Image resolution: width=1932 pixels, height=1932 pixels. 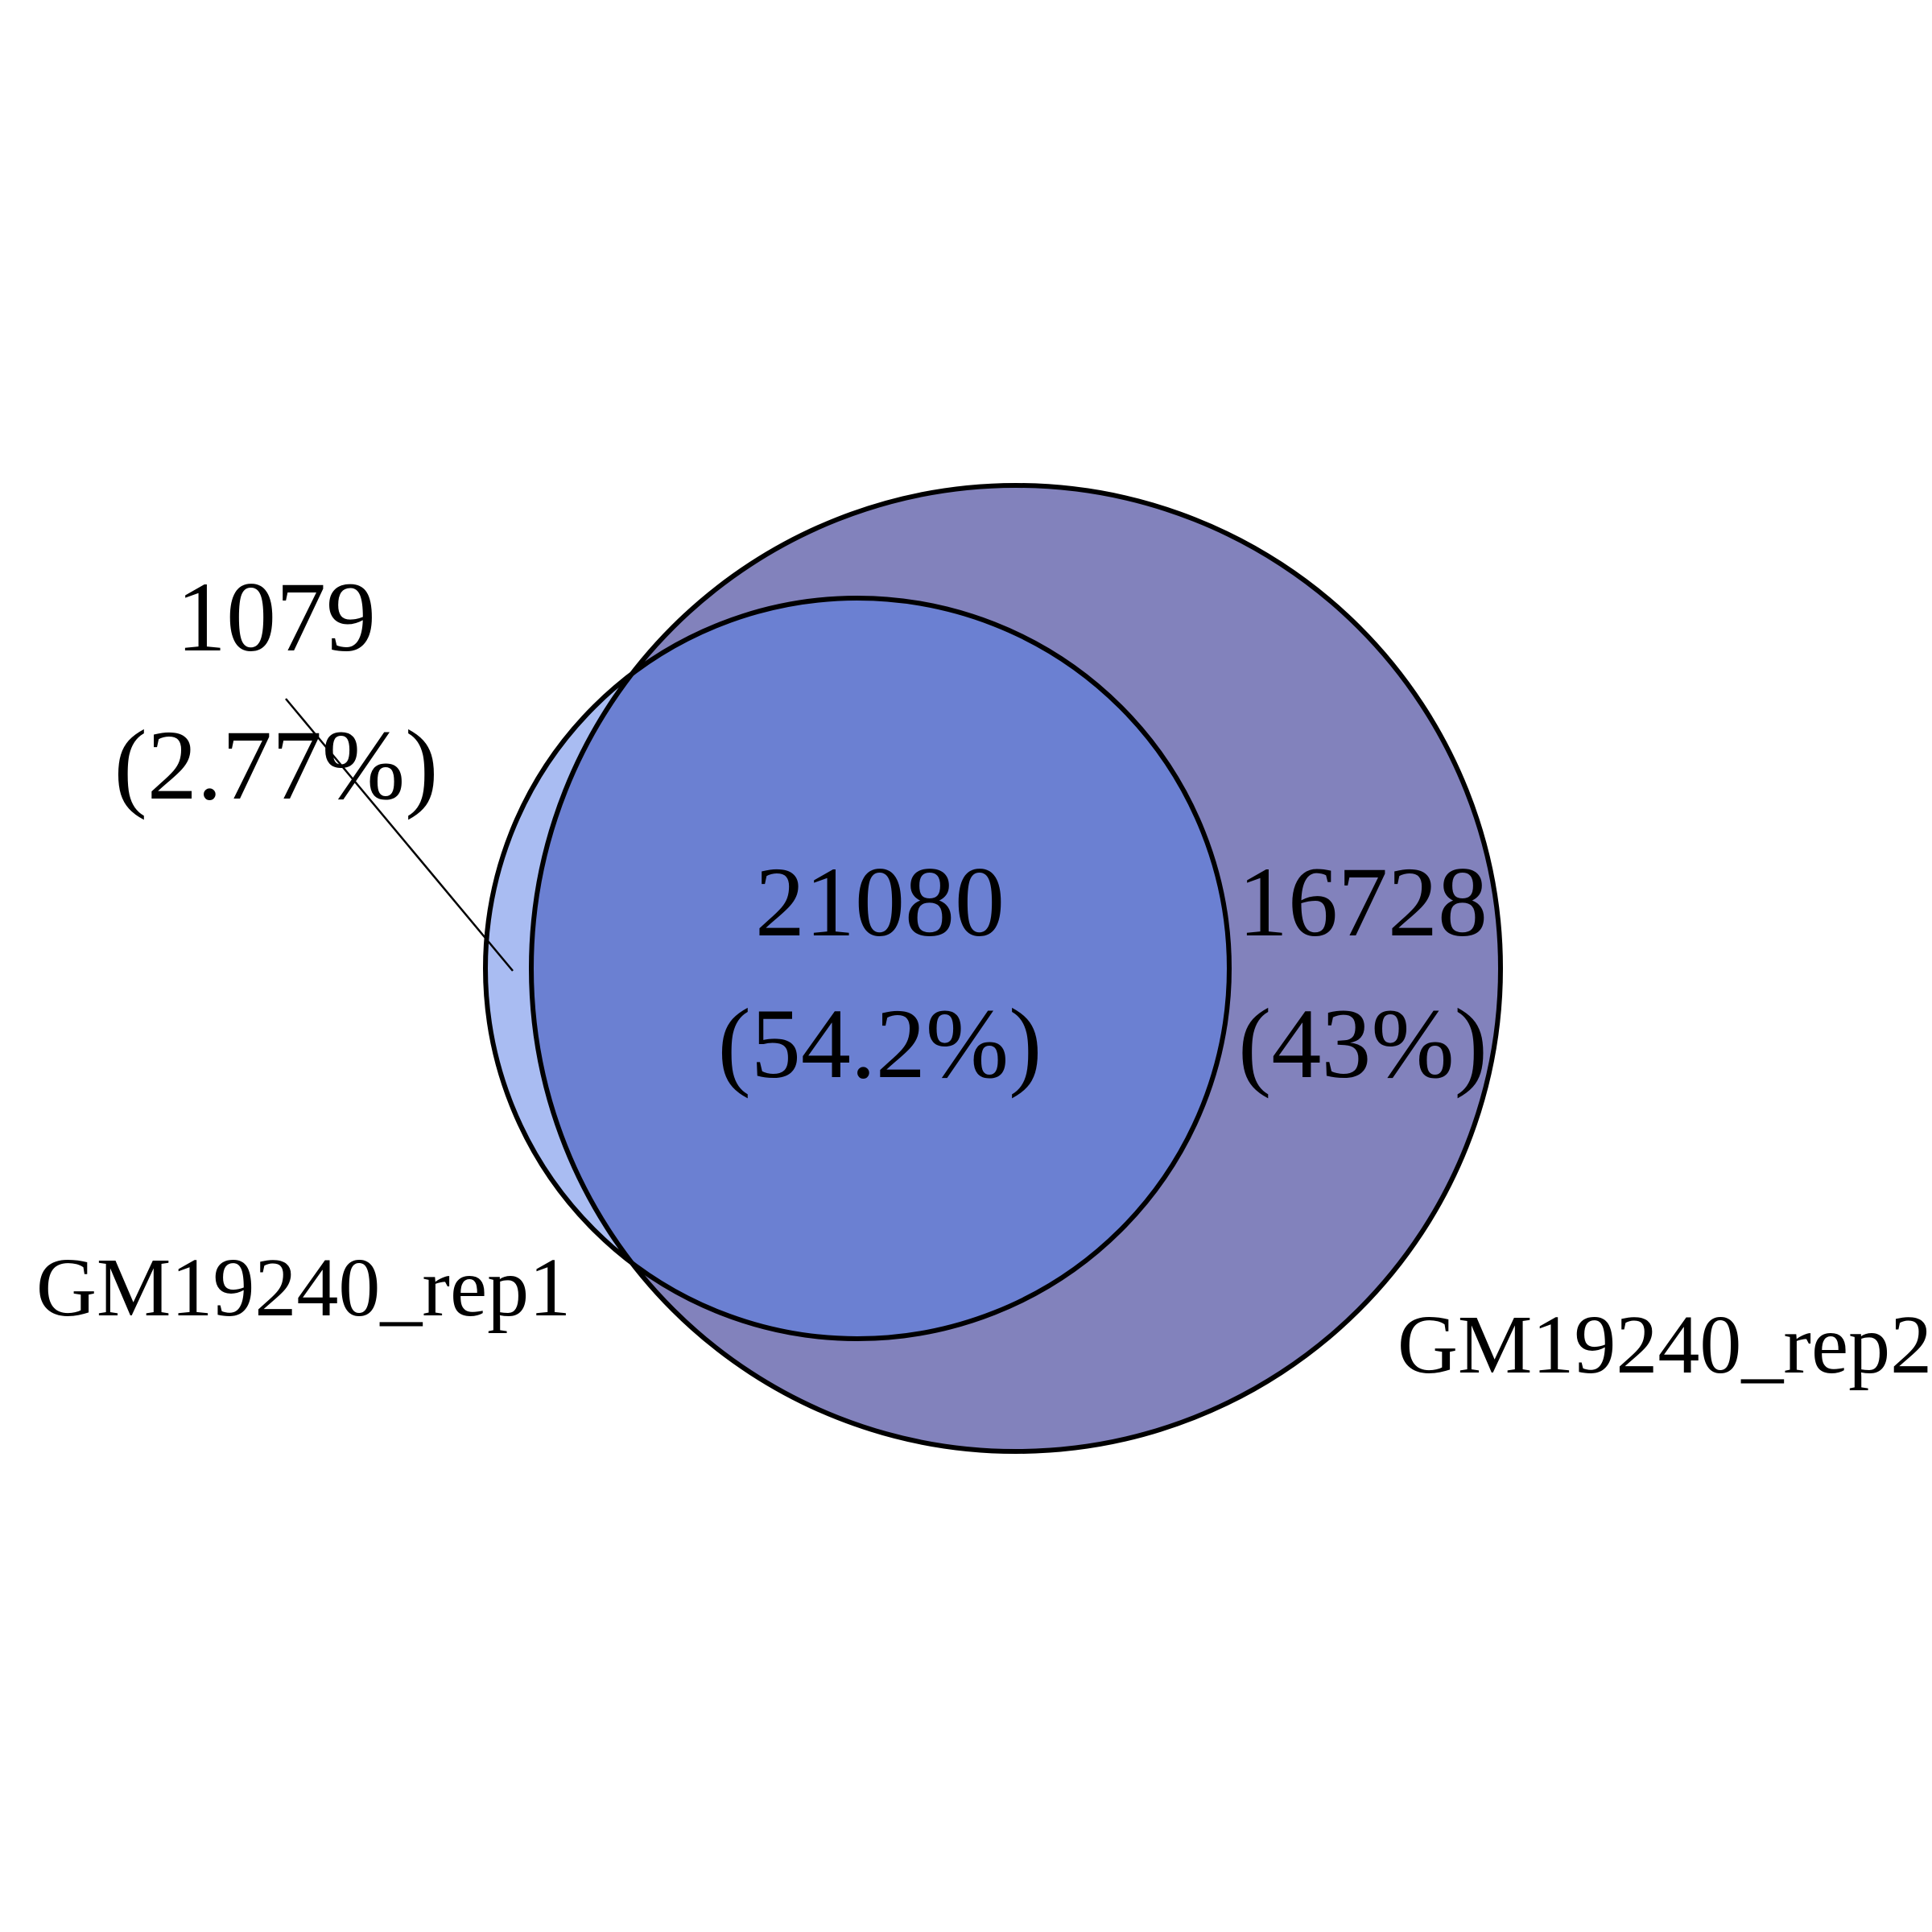 I want to click on set-label-rep2: GM19240_rep2, so click(x=1664, y=1344).